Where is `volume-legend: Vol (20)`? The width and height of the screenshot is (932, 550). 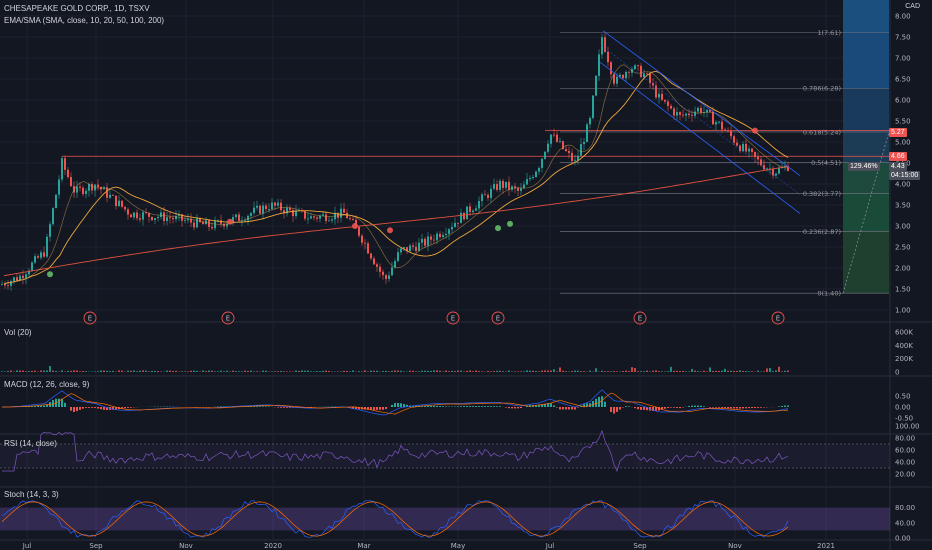 volume-legend: Vol (20) is located at coordinates (18, 332).